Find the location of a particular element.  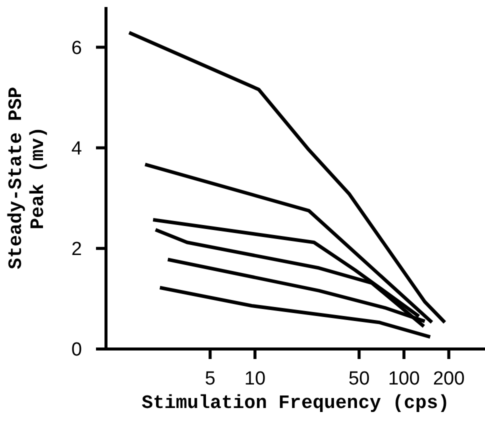

x-tick-label: 5 is located at coordinates (210, 379).